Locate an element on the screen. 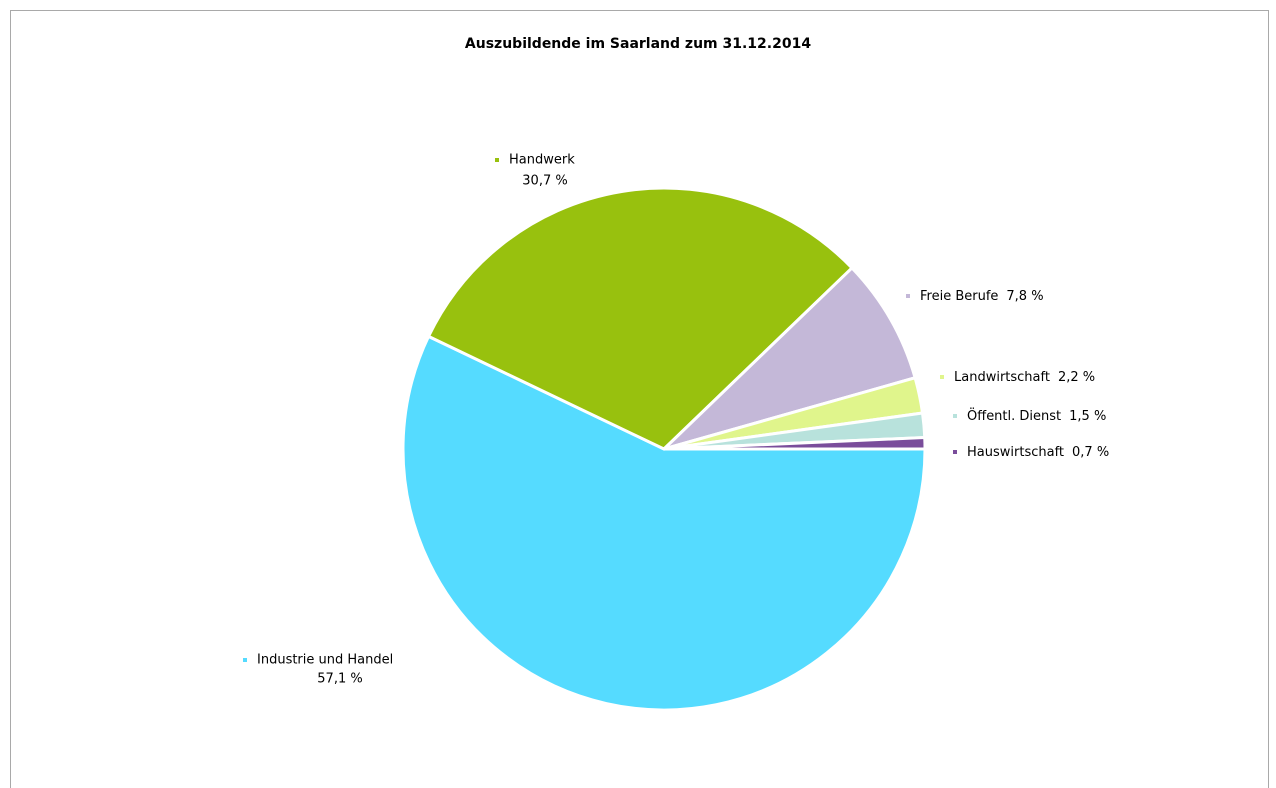 The width and height of the screenshot is (1276, 788). chart-title: Auszubildende im Saarland zum 31.12.2014 is located at coordinates (638, 44).